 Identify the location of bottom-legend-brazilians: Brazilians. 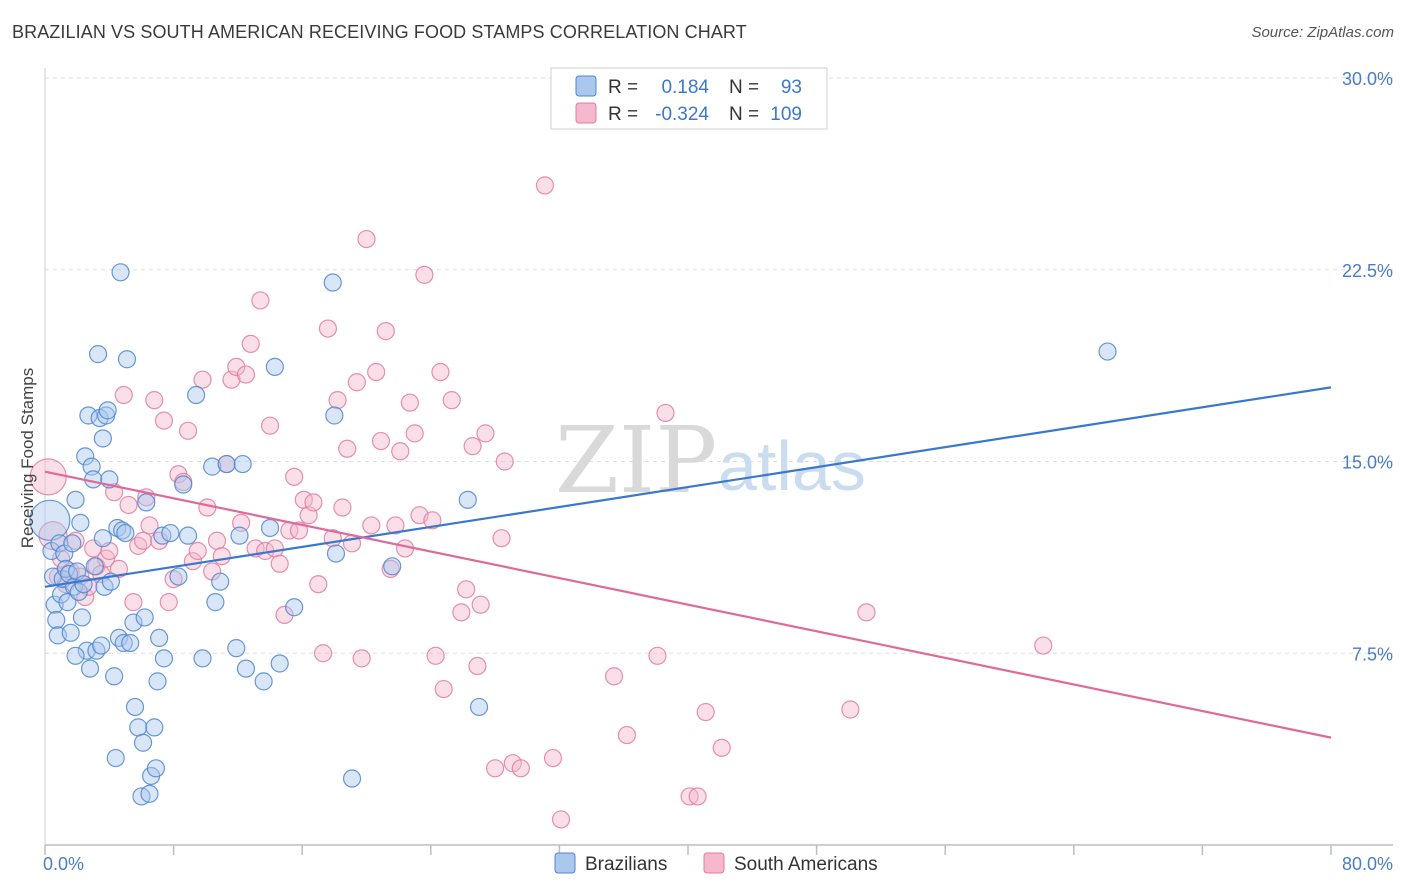
(626, 864).